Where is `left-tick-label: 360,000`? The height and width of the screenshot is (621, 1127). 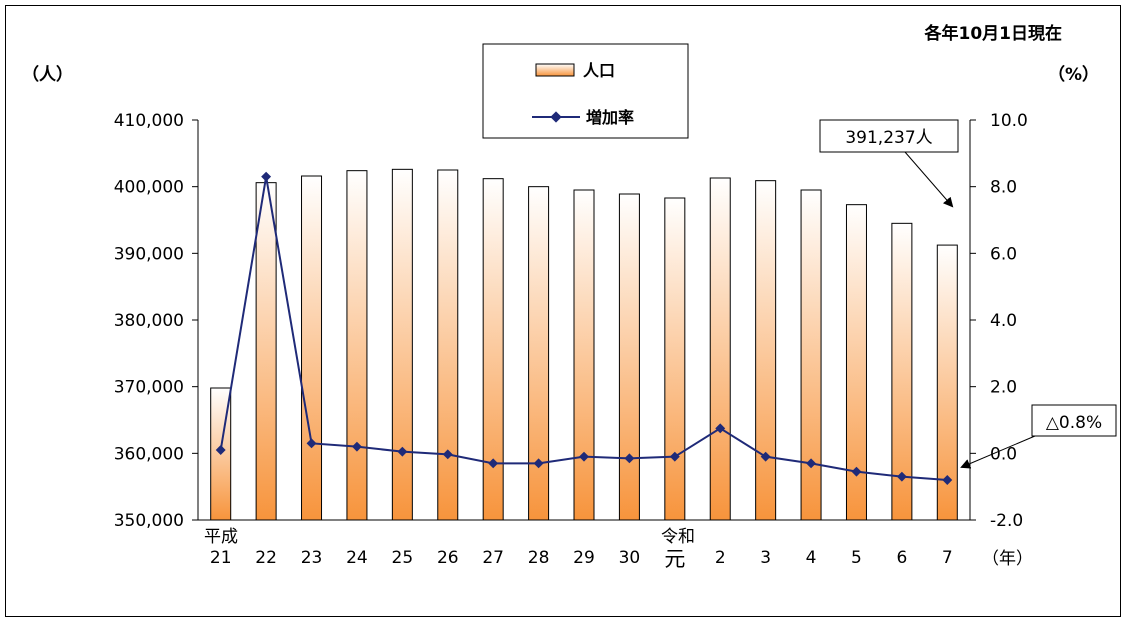
left-tick-label: 360,000 is located at coordinates (149, 454).